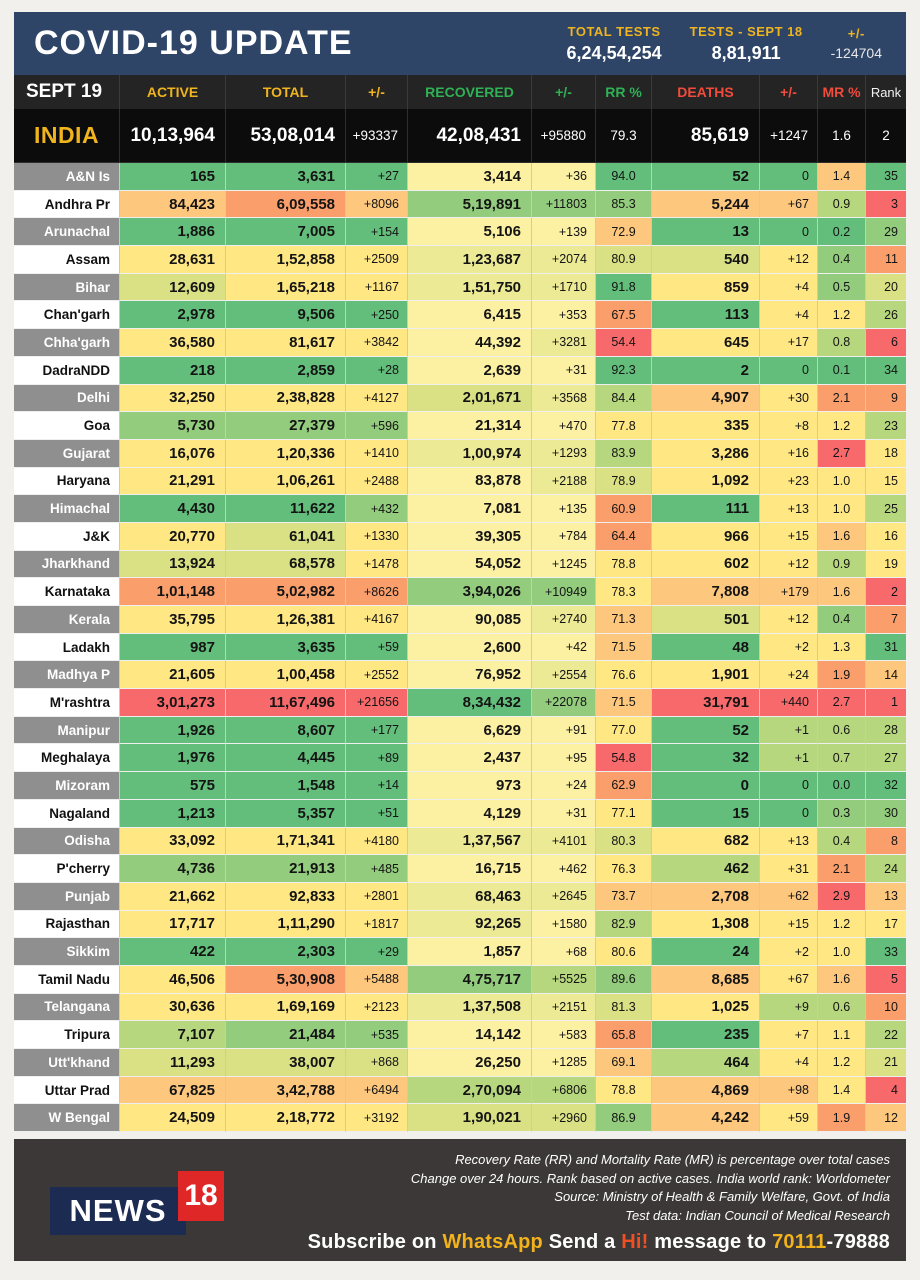 The image size is (920, 1280). I want to click on state-label: Chha'garh, so click(67, 343).